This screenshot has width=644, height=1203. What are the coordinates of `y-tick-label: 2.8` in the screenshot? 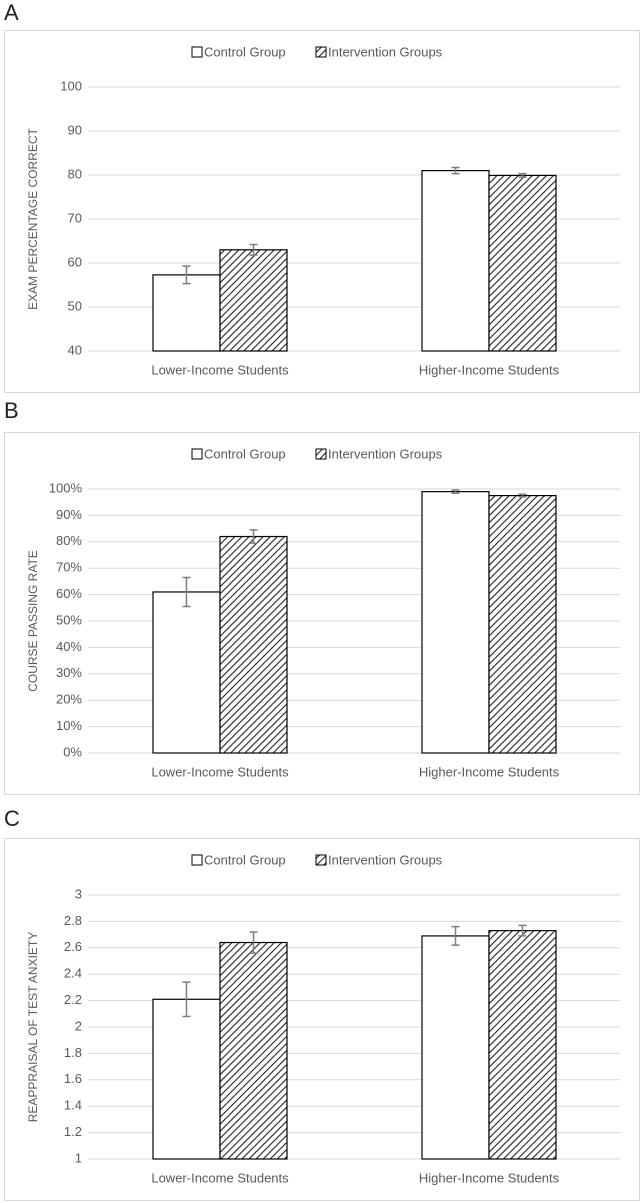 It's located at (73, 920).